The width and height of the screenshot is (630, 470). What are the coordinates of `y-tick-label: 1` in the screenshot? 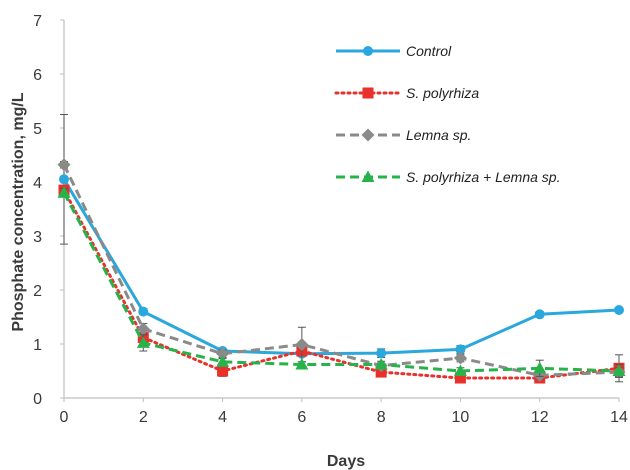 It's located at (37, 345).